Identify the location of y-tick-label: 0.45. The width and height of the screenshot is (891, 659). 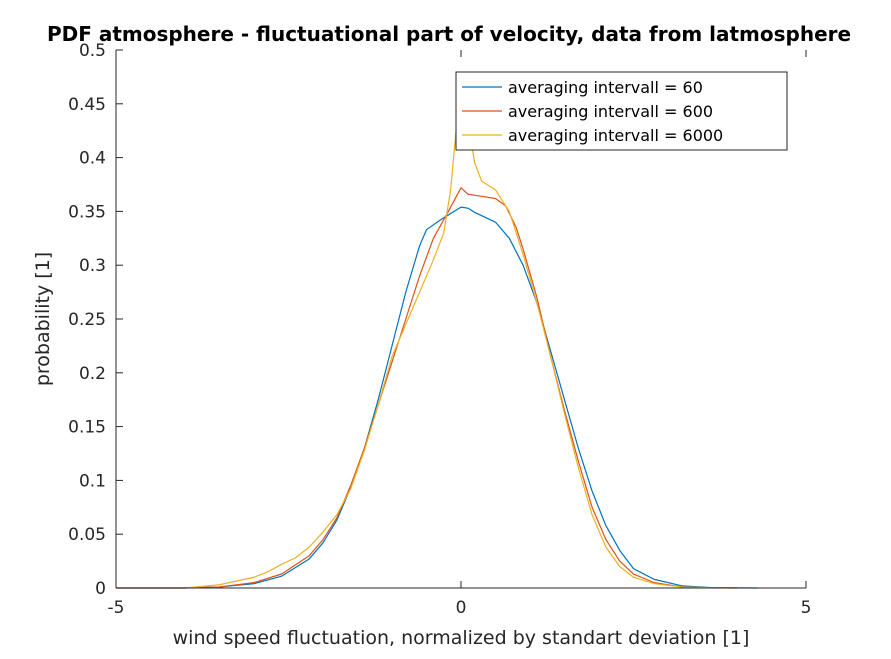
(87, 105).